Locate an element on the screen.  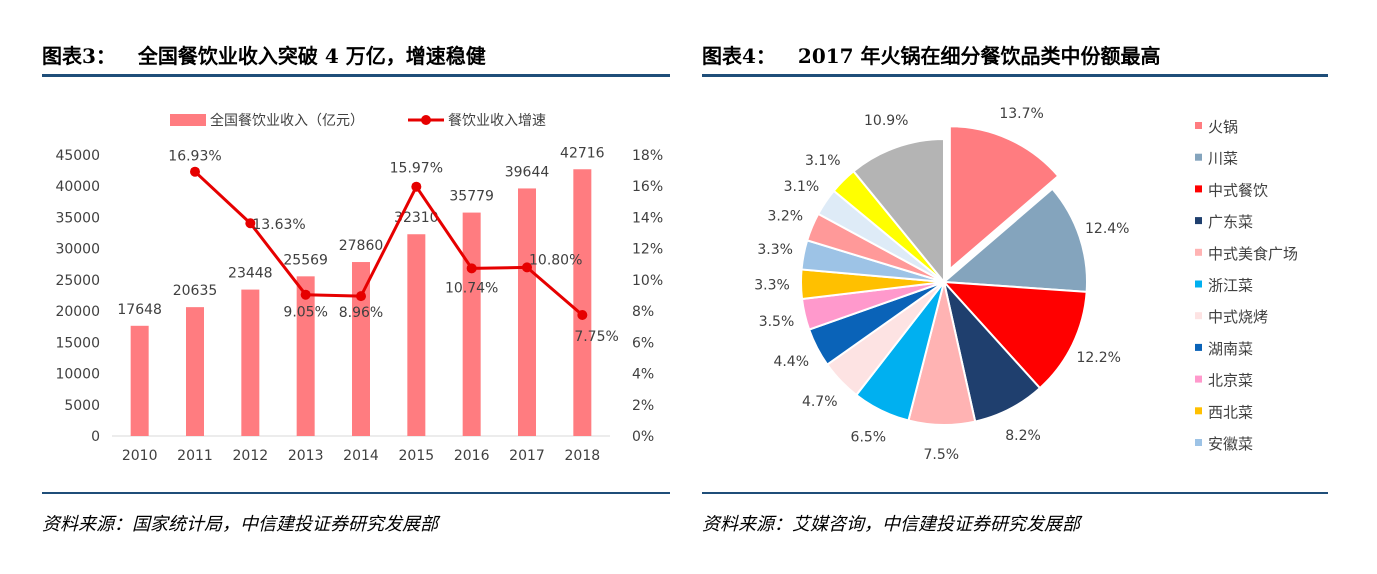
pie-slice-label: 13.7% is located at coordinates (1021, 114).